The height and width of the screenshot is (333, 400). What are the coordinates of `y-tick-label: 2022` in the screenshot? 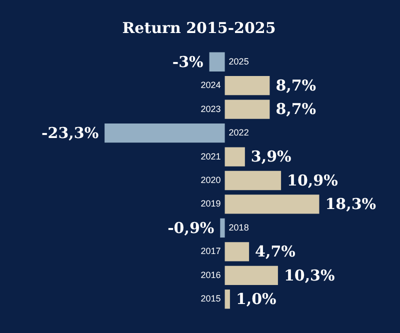 It's located at (238, 133).